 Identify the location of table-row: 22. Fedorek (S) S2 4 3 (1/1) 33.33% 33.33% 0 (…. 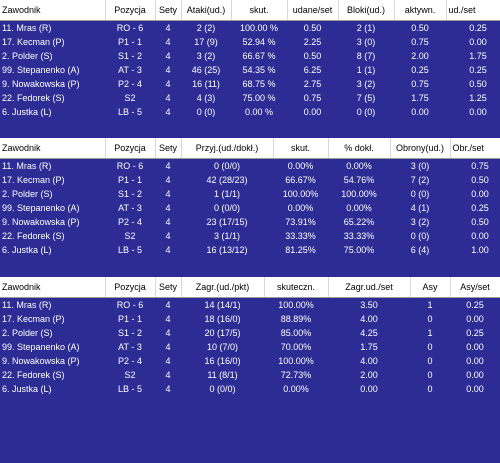
(250, 236).